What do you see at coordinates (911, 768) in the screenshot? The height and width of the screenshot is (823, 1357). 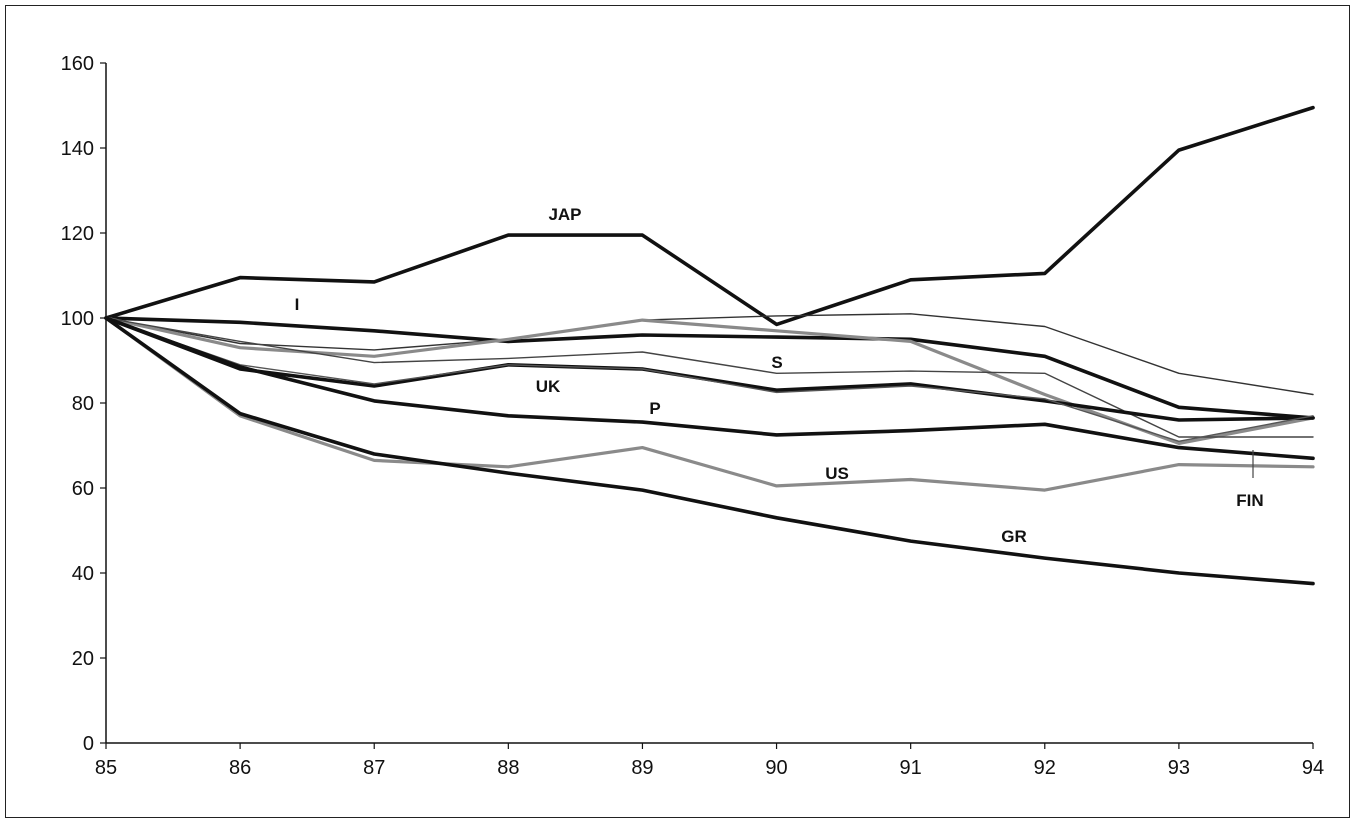 I see `x-tick-label: 91` at bounding box center [911, 768].